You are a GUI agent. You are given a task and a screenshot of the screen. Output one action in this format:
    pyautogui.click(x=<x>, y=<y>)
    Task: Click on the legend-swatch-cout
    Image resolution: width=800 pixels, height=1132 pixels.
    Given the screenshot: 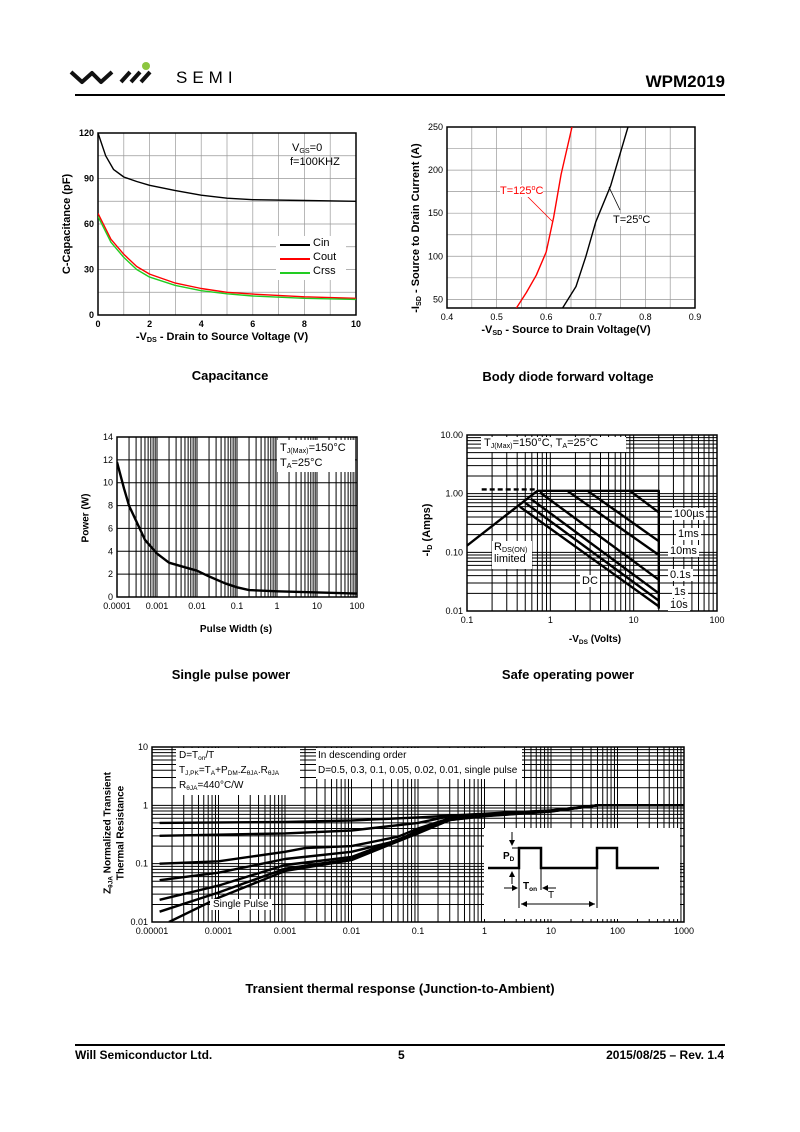 What is the action you would take?
    pyautogui.click(x=295, y=259)
    